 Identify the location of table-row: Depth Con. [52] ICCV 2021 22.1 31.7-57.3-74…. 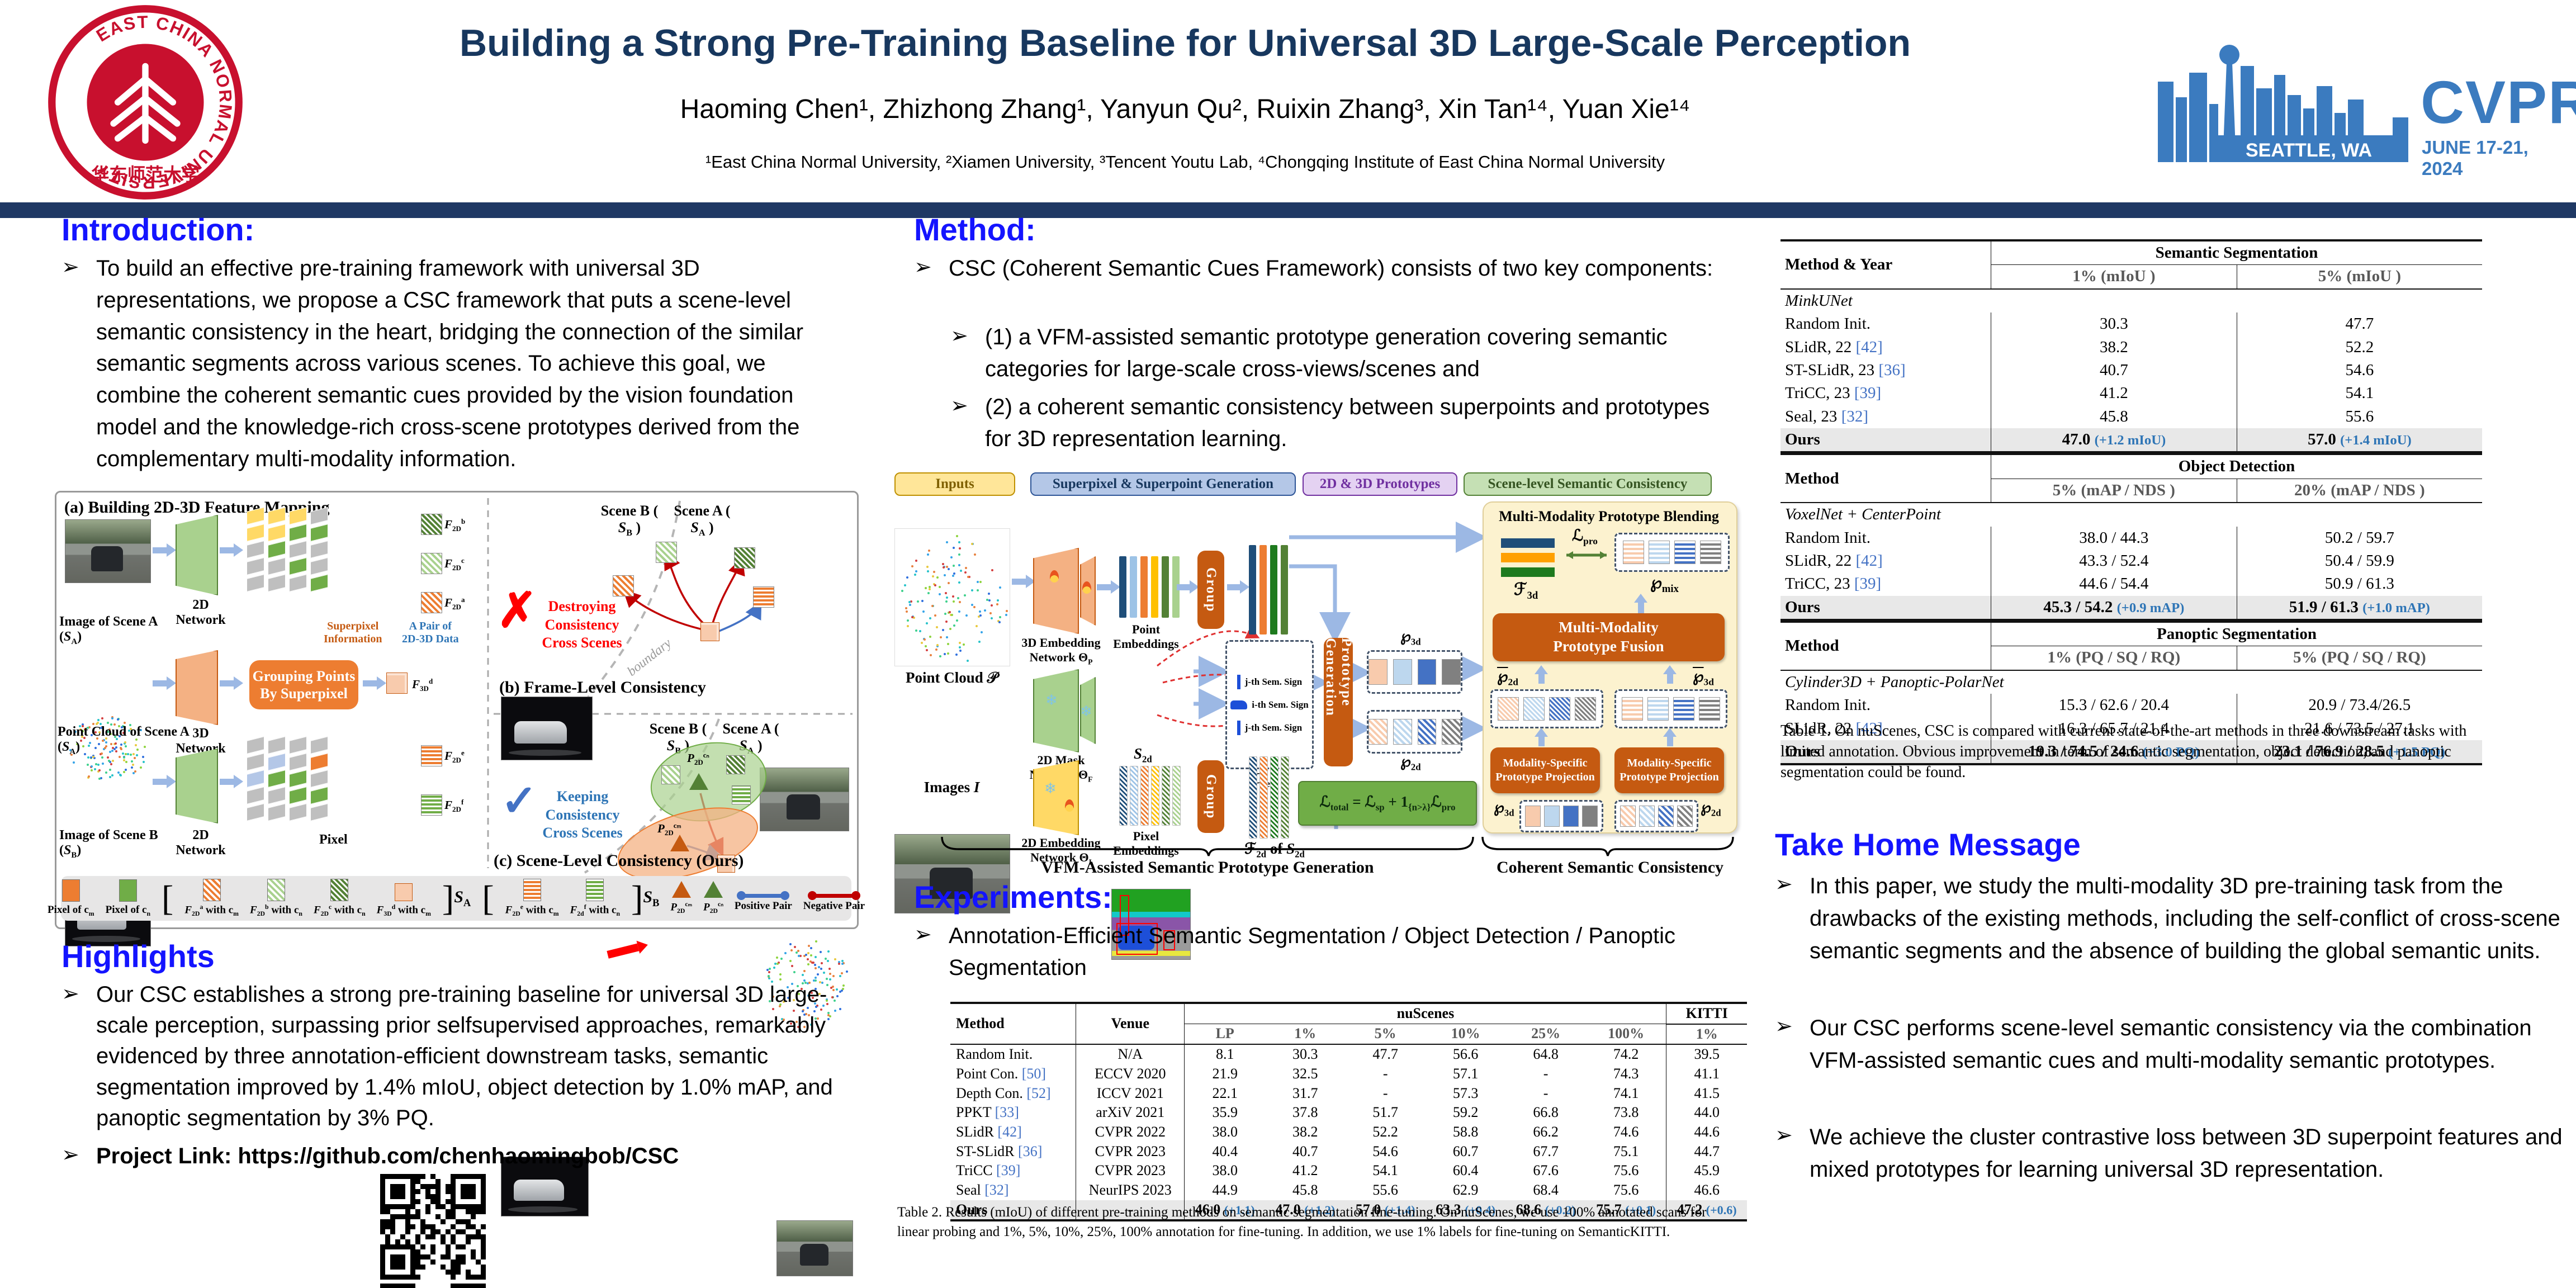
(1348, 1093).